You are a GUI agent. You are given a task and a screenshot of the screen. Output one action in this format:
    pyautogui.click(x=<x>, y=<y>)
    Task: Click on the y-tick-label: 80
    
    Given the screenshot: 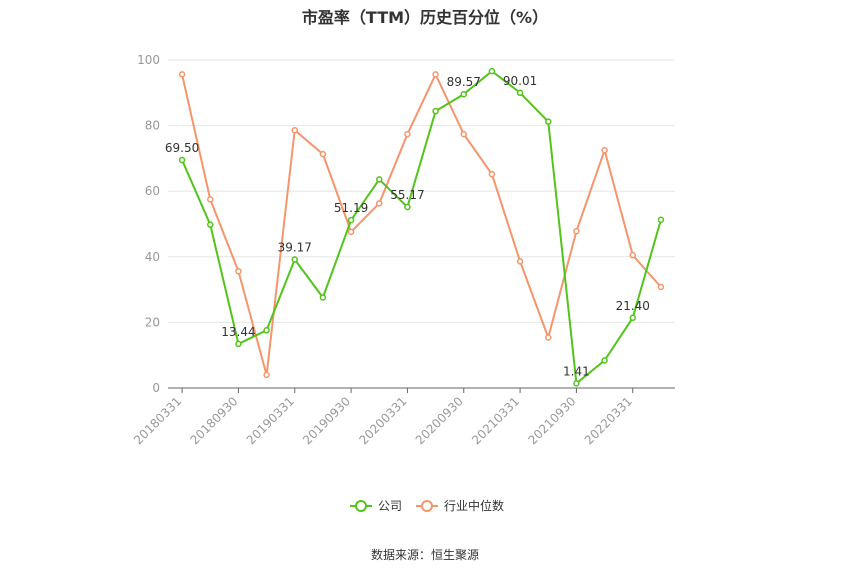 What is the action you would take?
    pyautogui.click(x=152, y=126)
    